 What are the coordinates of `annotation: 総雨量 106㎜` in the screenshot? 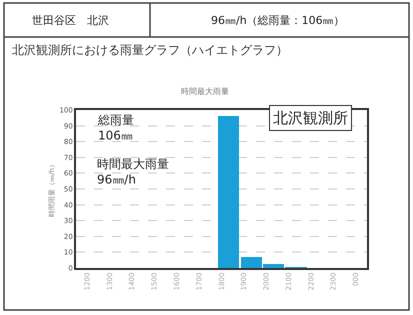 It's located at (115, 128).